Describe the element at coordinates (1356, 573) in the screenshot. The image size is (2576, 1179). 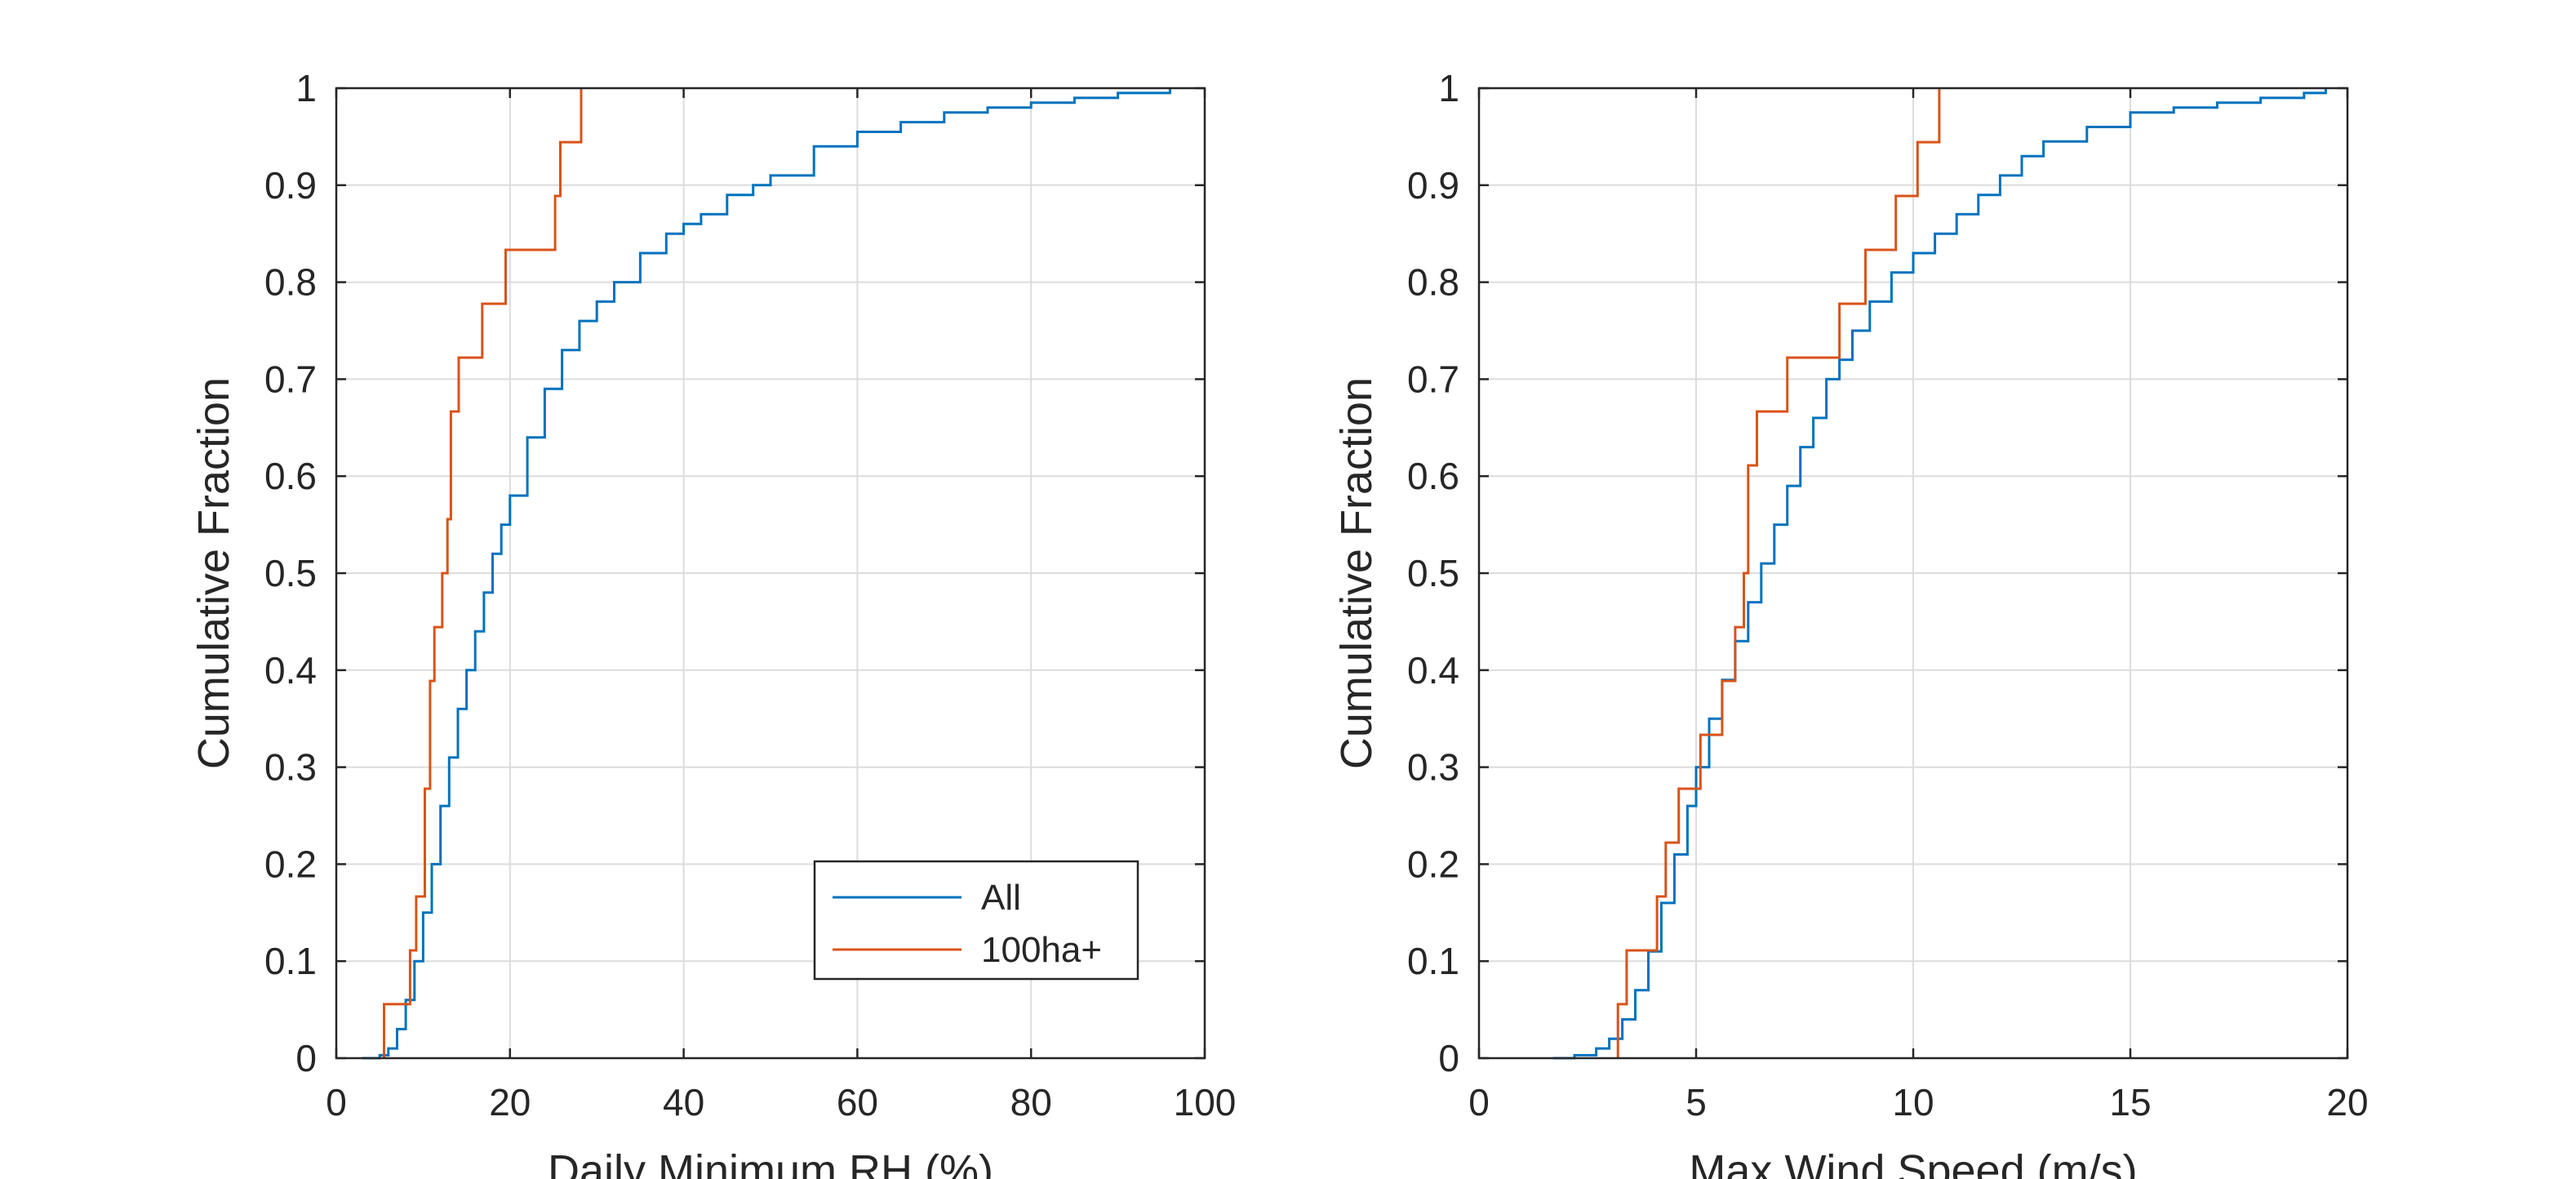
I see `wind-y-axis-label: Cumulative Fraction` at that location.